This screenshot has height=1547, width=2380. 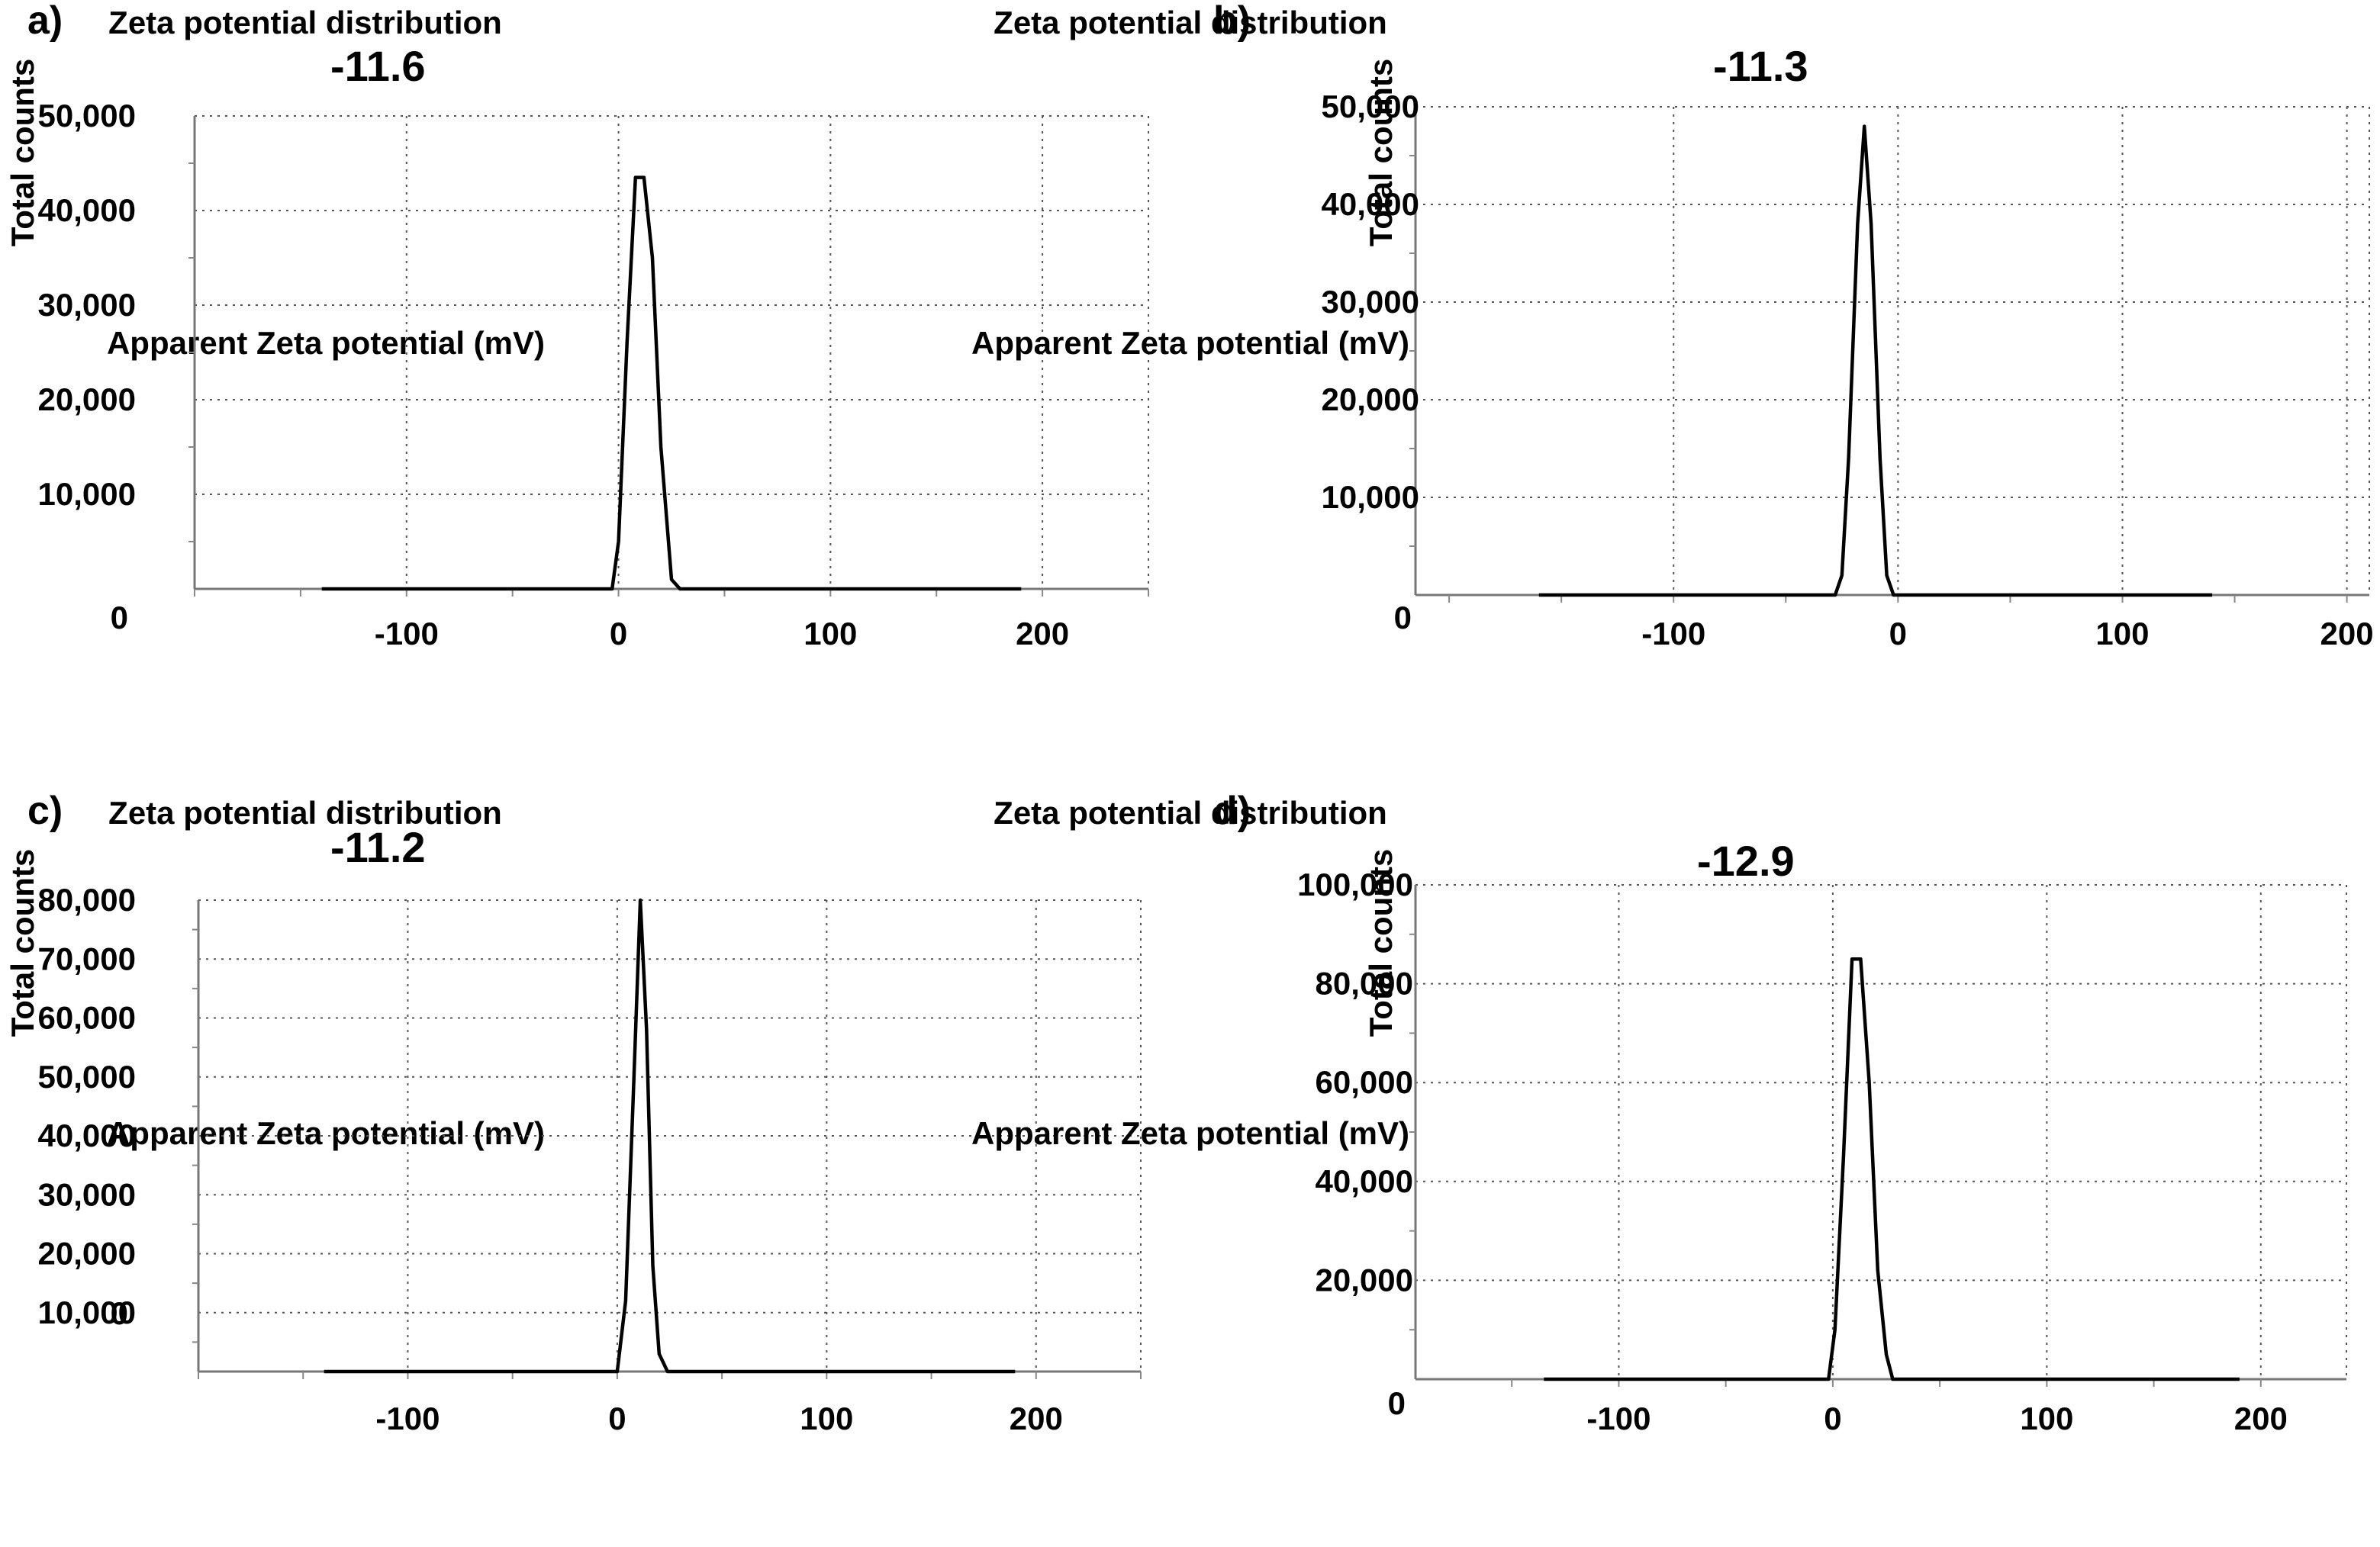 What do you see at coordinates (87, 958) in the screenshot?
I see `y-tick-label: 70,000` at bounding box center [87, 958].